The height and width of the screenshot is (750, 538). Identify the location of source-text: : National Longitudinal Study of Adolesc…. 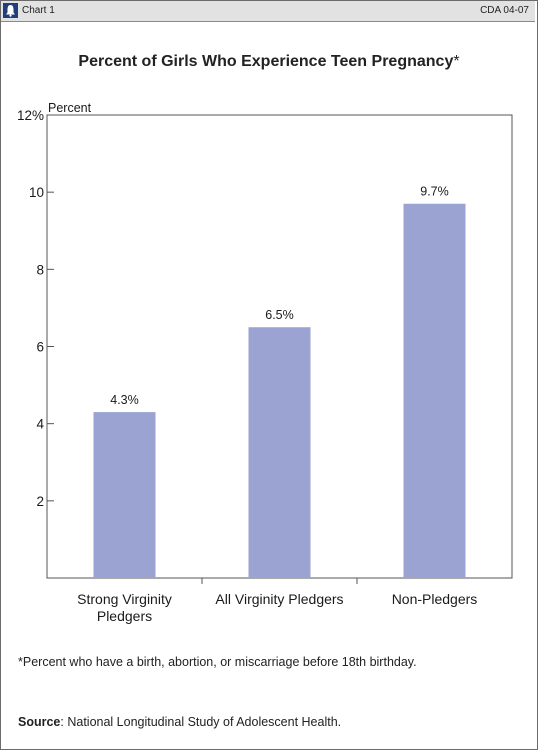
(201, 722).